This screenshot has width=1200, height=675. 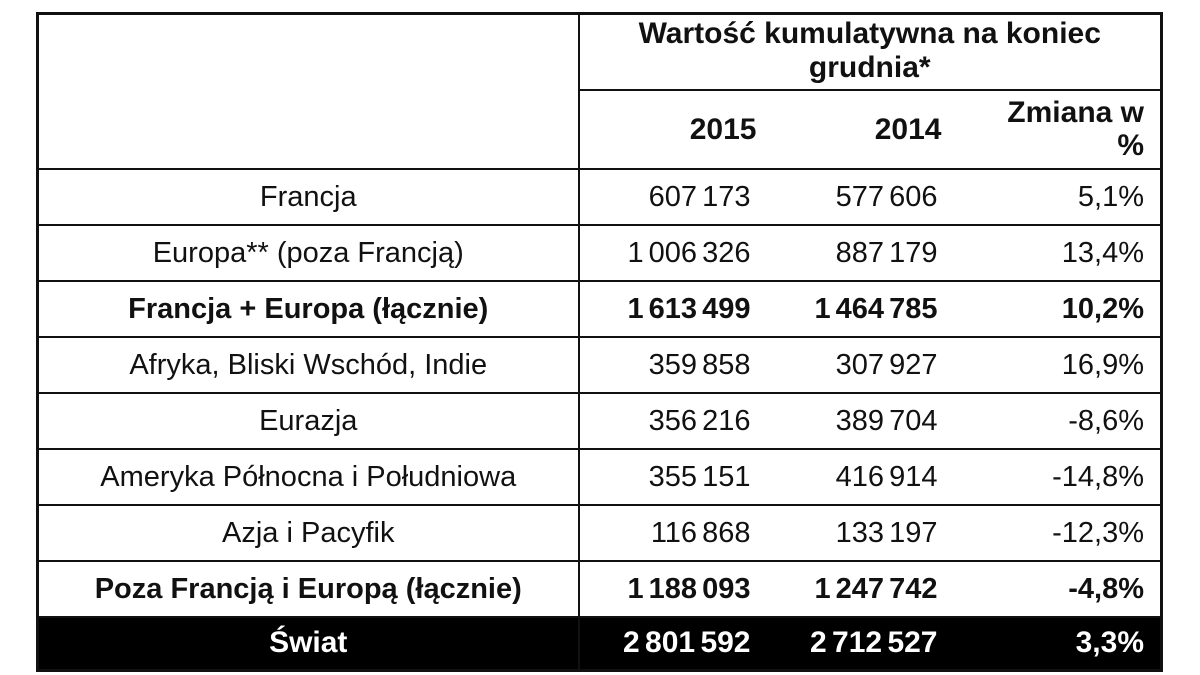 What do you see at coordinates (308, 364) in the screenshot?
I see `row-label: Afryka, Bliski Wschód, Indie` at bounding box center [308, 364].